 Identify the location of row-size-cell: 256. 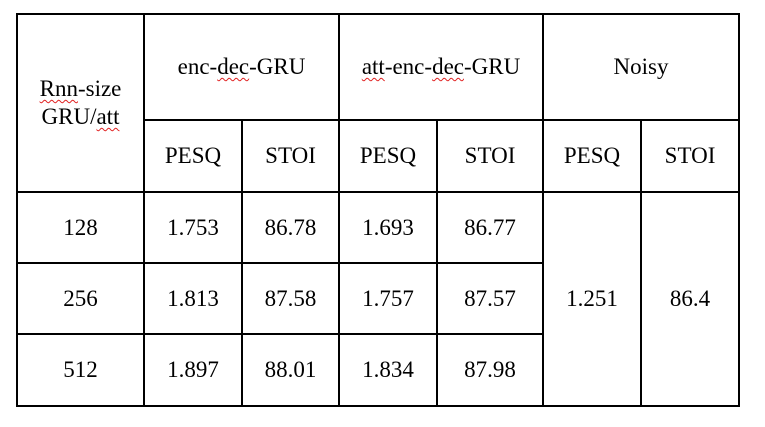
(80, 298).